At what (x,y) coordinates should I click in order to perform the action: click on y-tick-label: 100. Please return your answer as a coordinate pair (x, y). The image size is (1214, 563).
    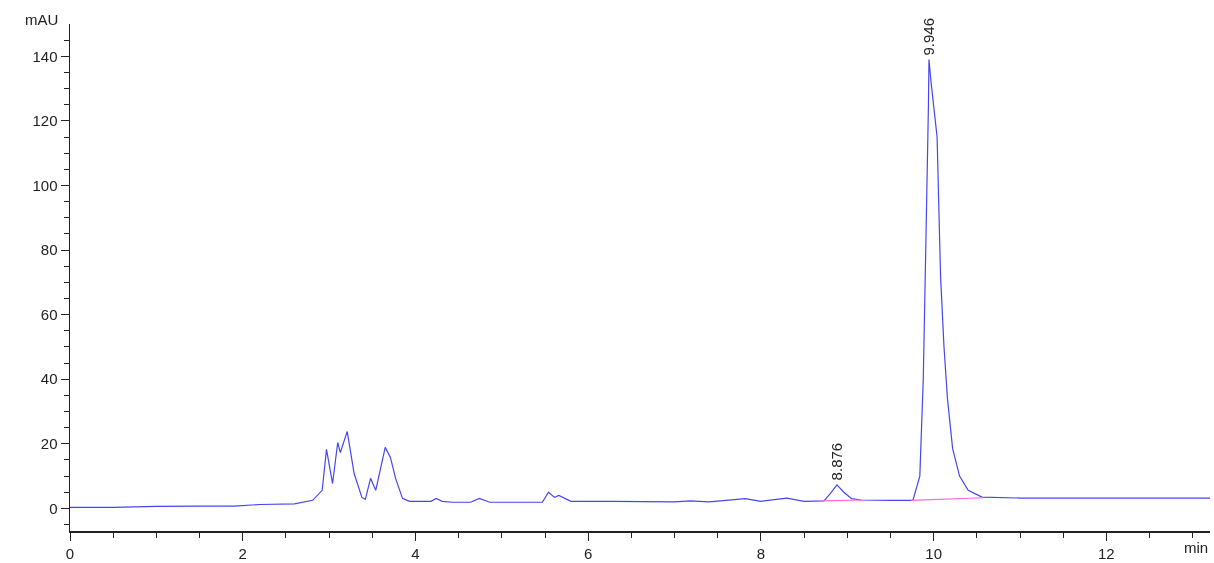
    Looking at the image, I should click on (45, 185).